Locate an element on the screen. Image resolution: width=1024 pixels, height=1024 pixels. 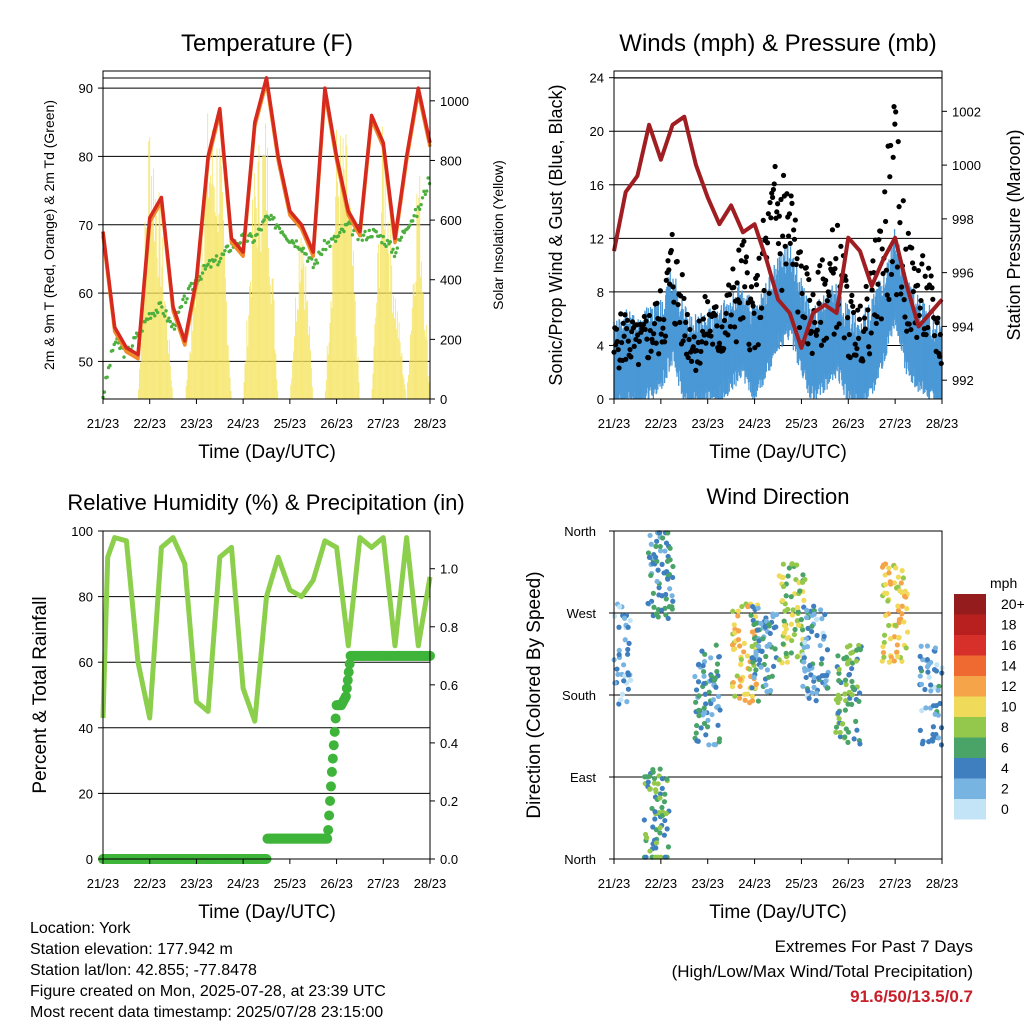
temp-plot-frame is located at coordinates (266, 235).